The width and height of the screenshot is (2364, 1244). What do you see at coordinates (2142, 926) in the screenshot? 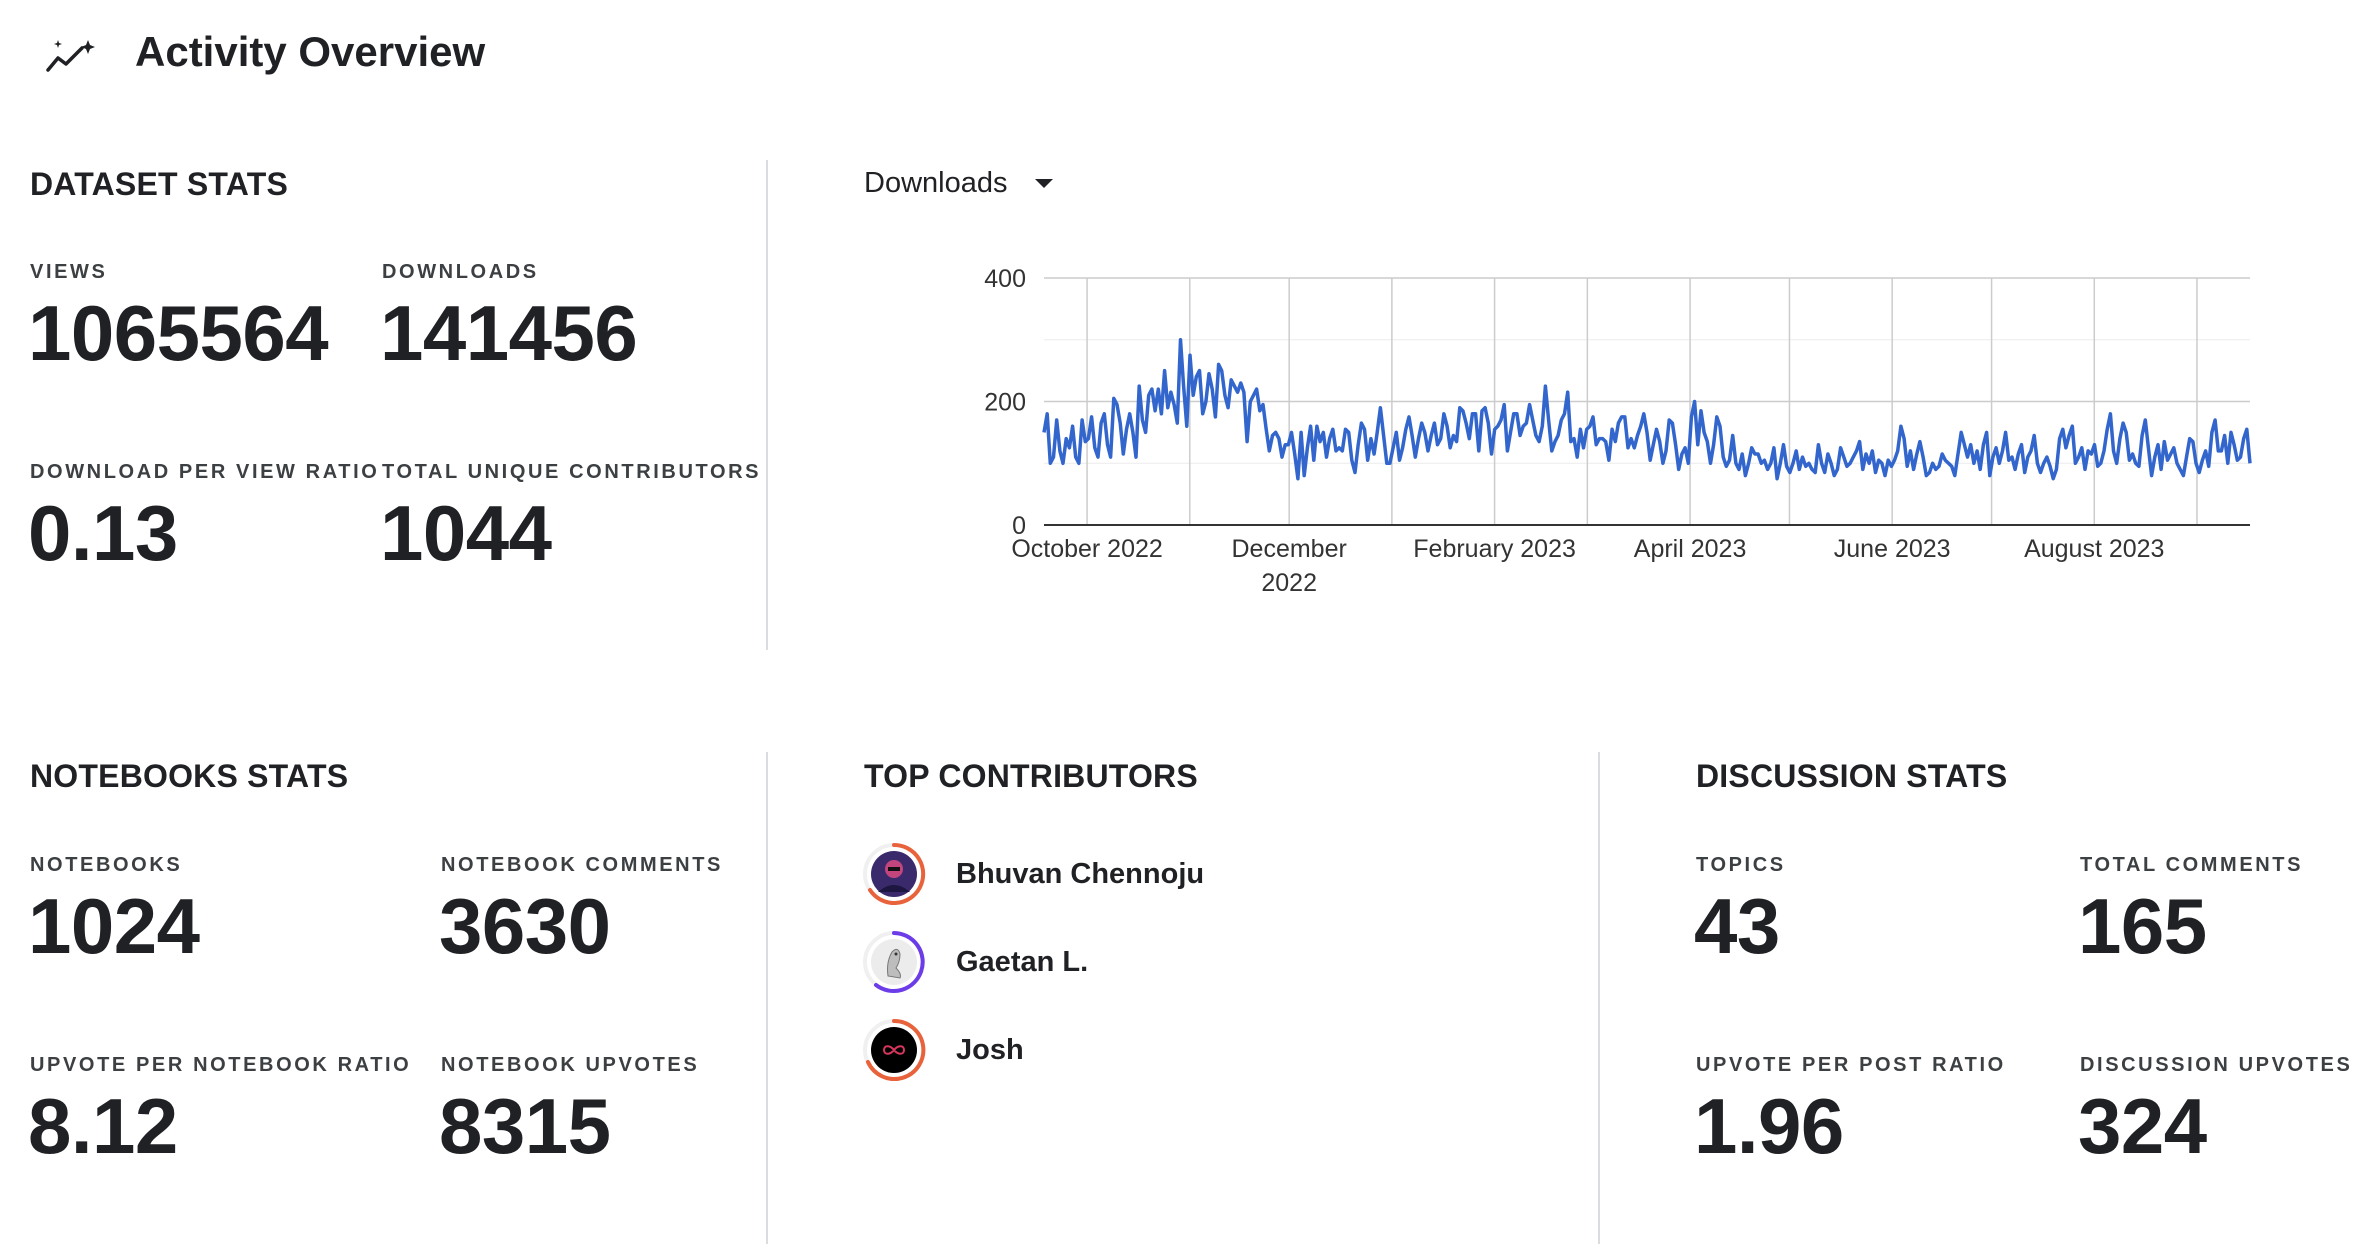
I see `total-comments-value: 165` at bounding box center [2142, 926].